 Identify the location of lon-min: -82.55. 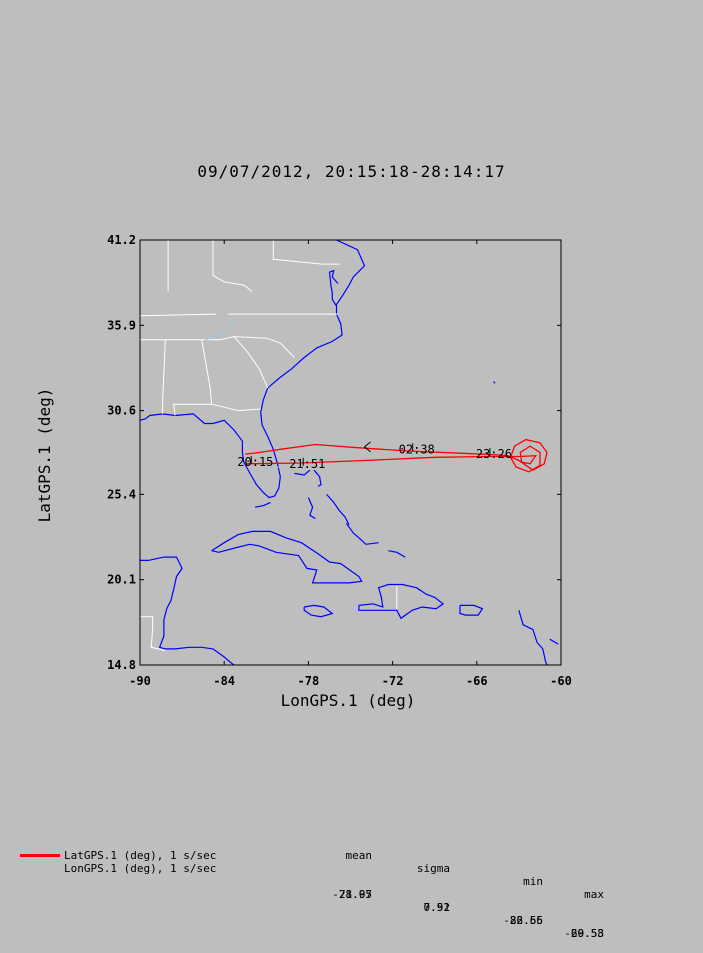
(523, 920).